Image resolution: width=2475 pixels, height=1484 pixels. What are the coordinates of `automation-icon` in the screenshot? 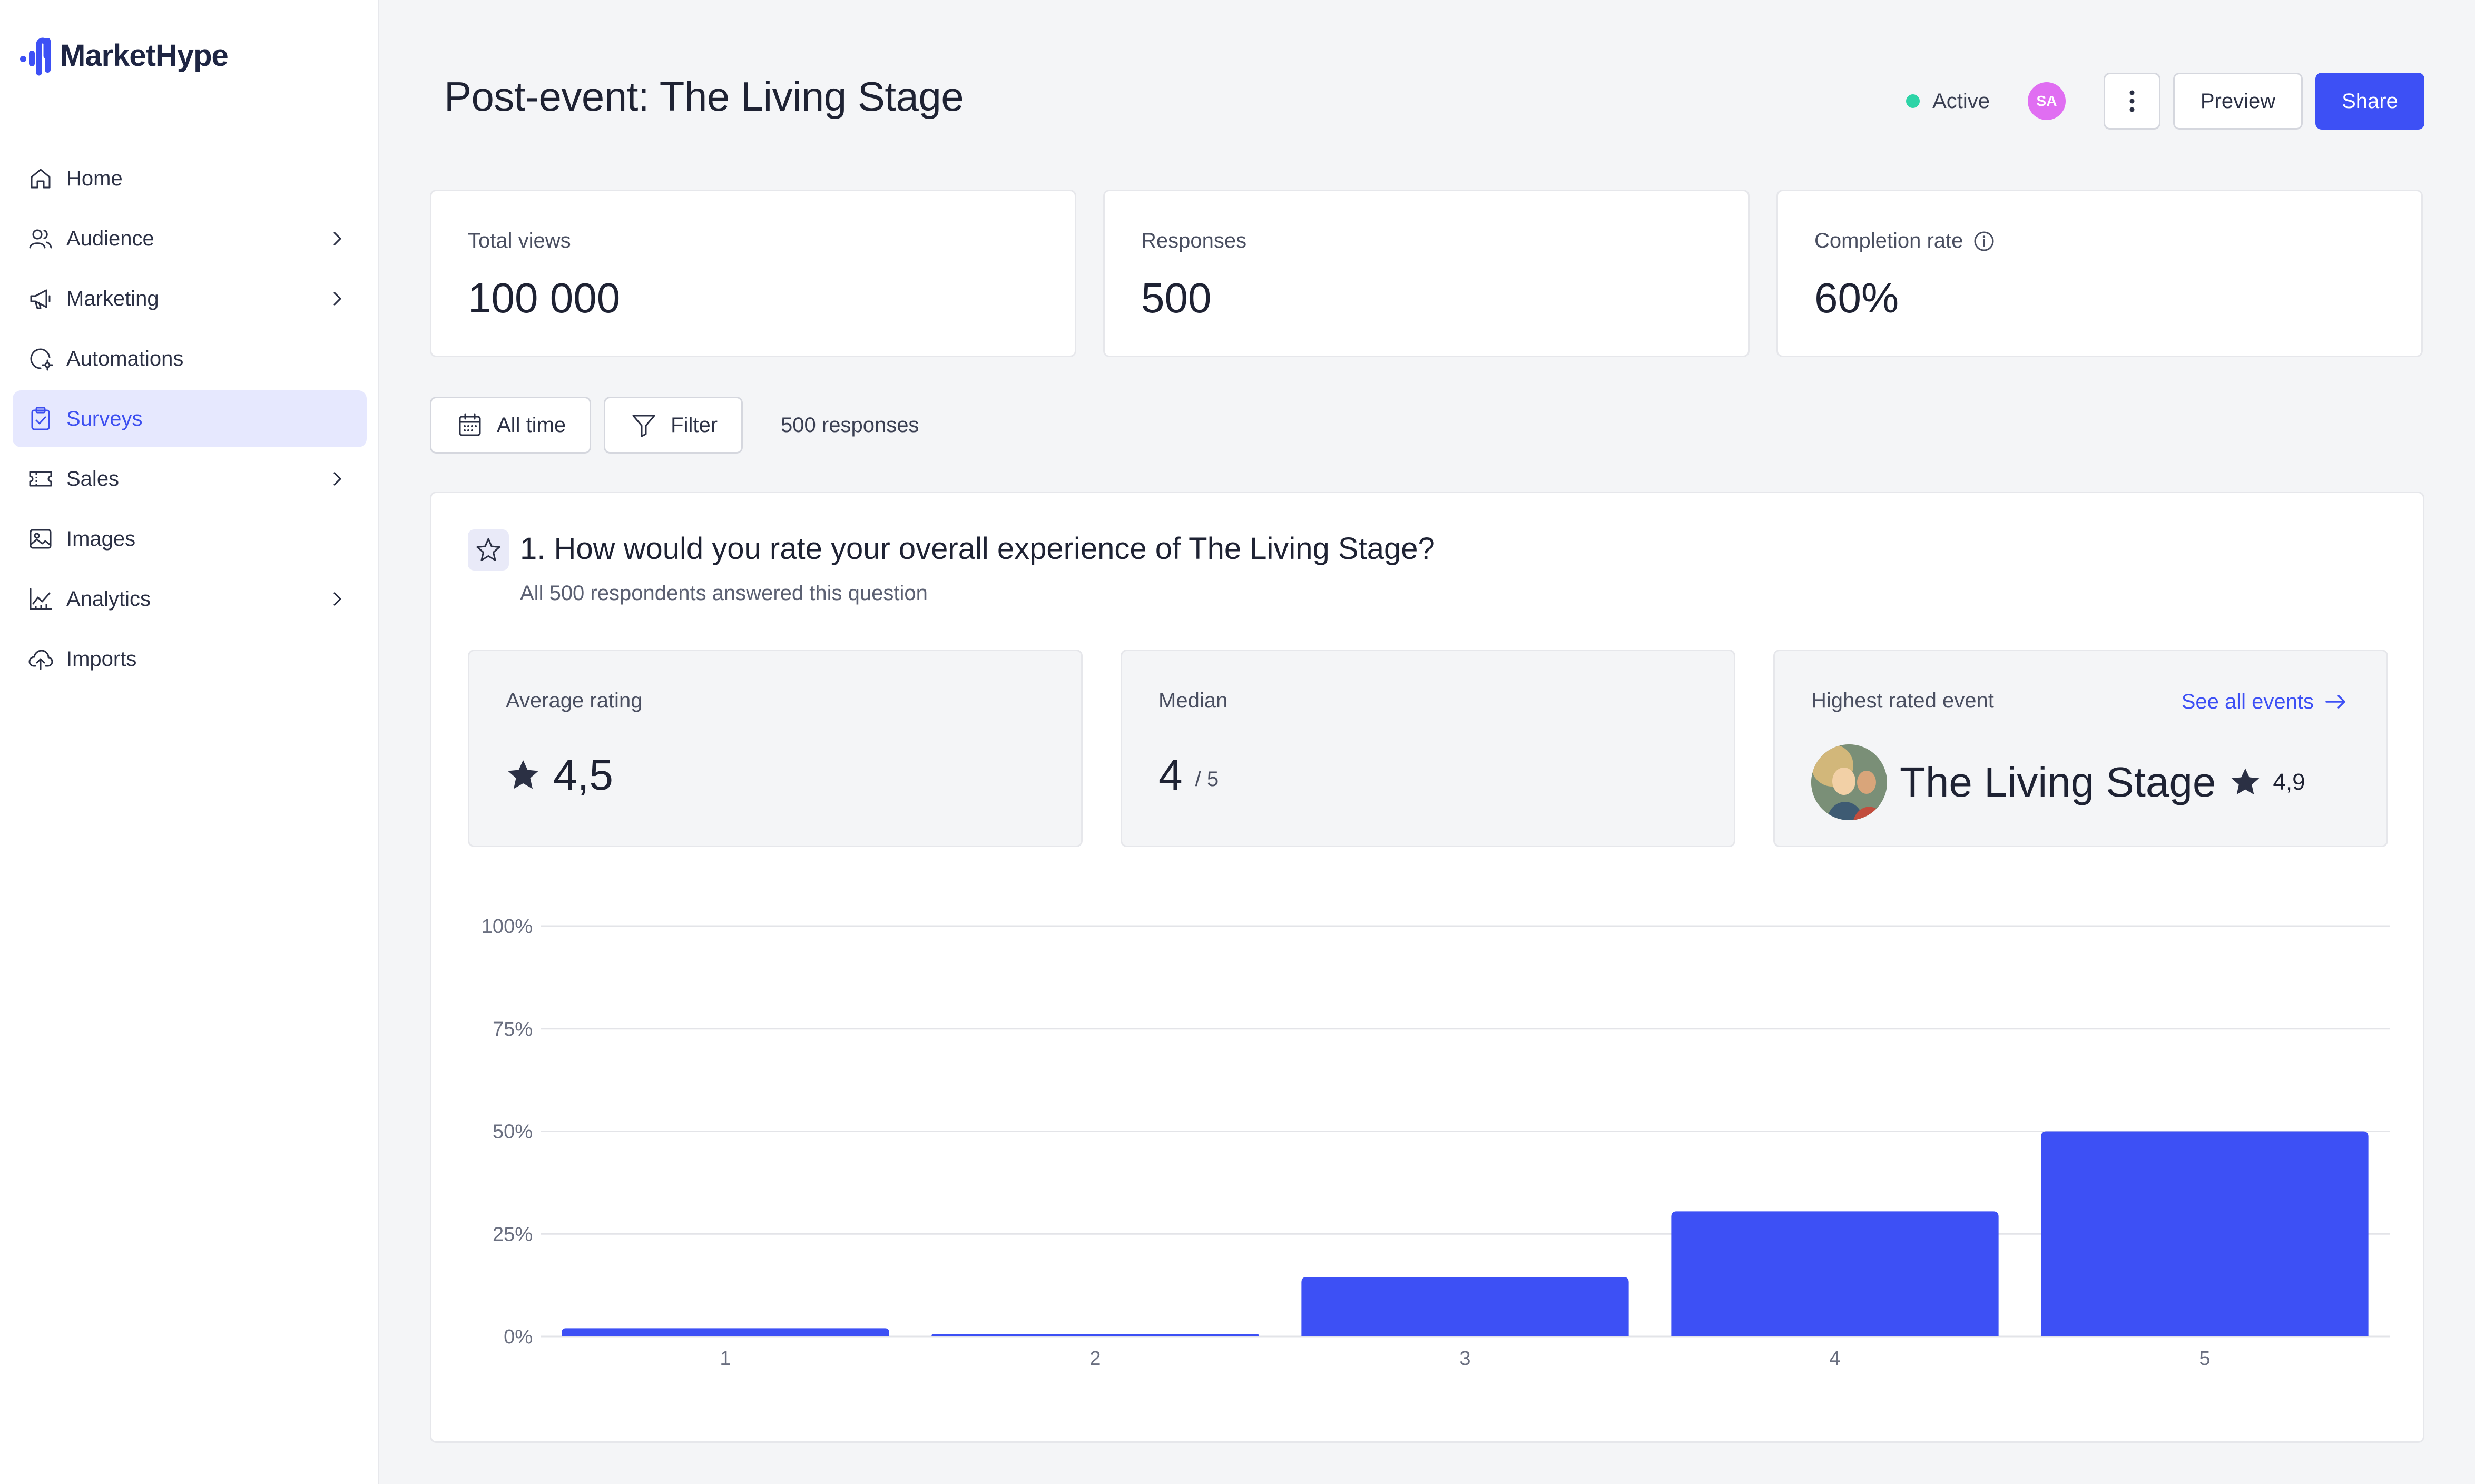 It's located at (40, 359).